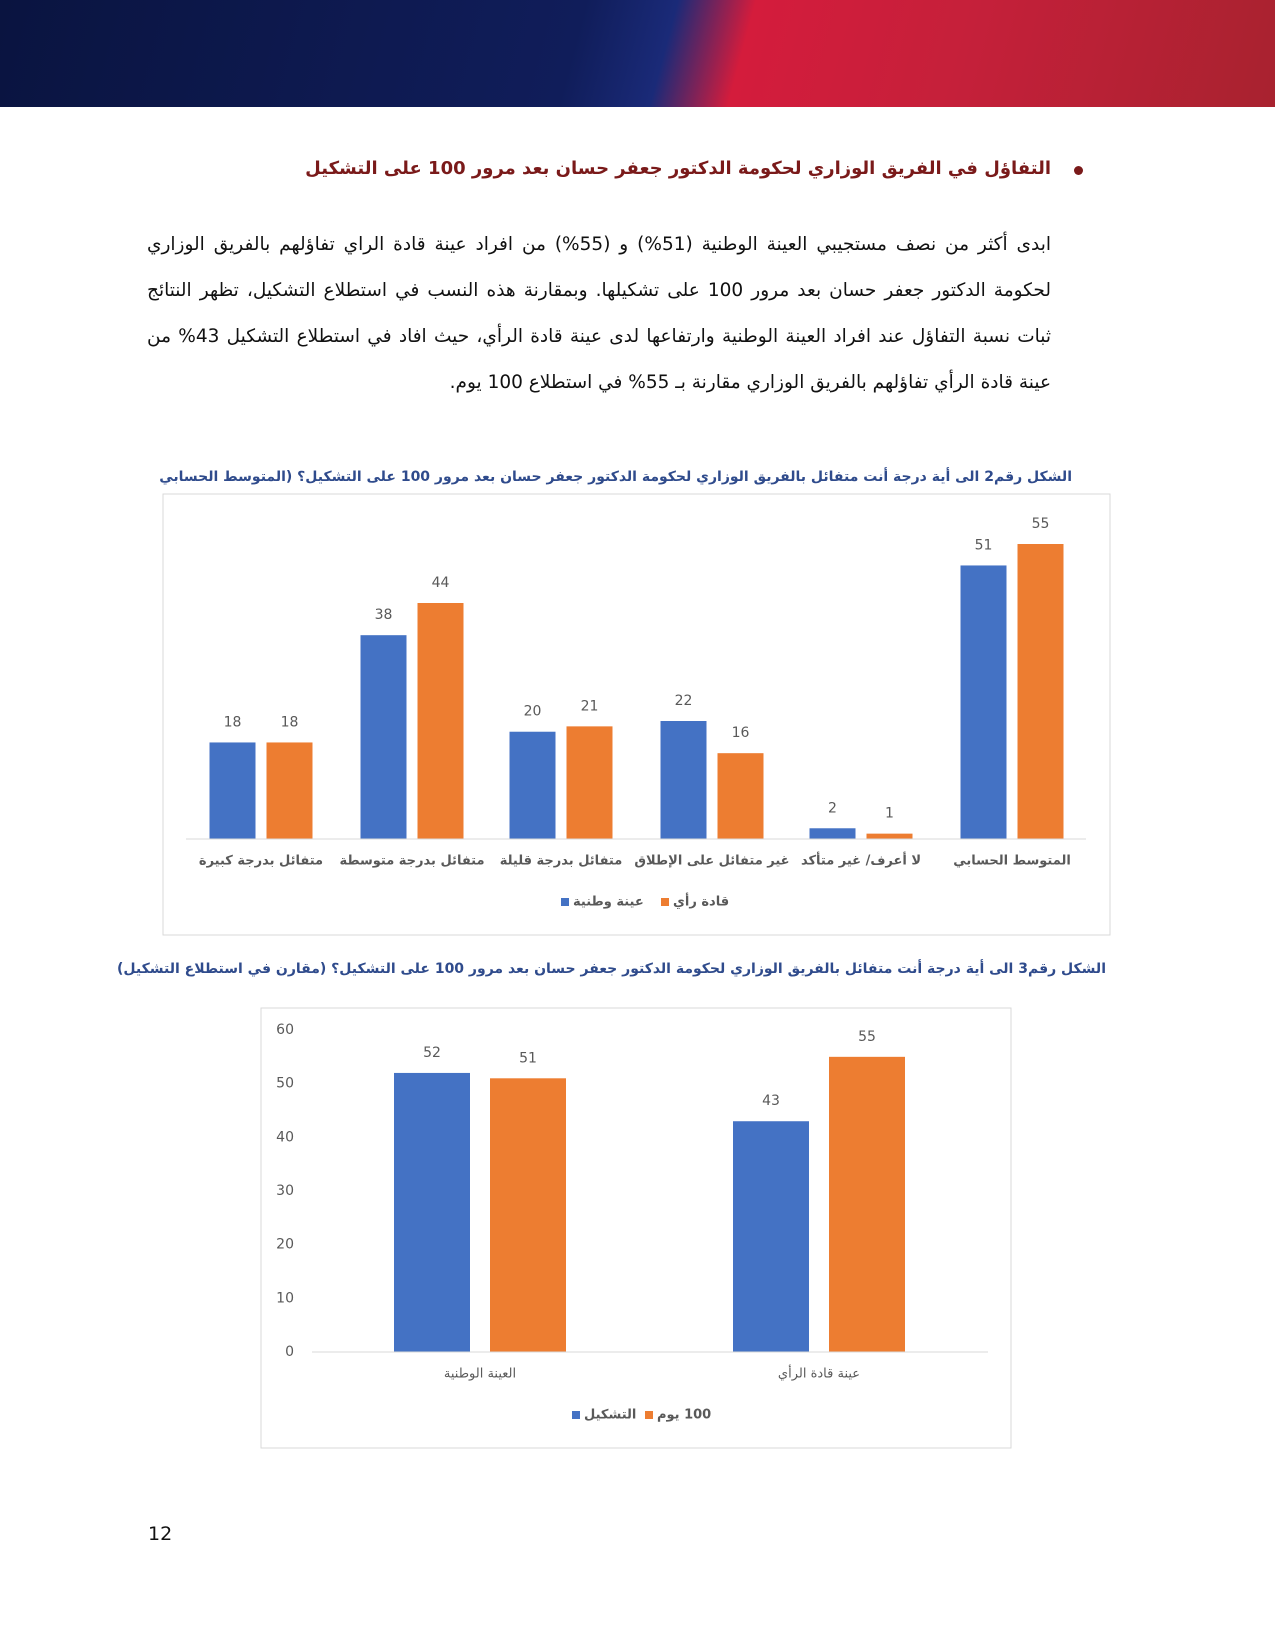 The height and width of the screenshot is (1650, 1275). Describe the element at coordinates (590, 706) in the screenshot. I see `data-label: 21` at that location.